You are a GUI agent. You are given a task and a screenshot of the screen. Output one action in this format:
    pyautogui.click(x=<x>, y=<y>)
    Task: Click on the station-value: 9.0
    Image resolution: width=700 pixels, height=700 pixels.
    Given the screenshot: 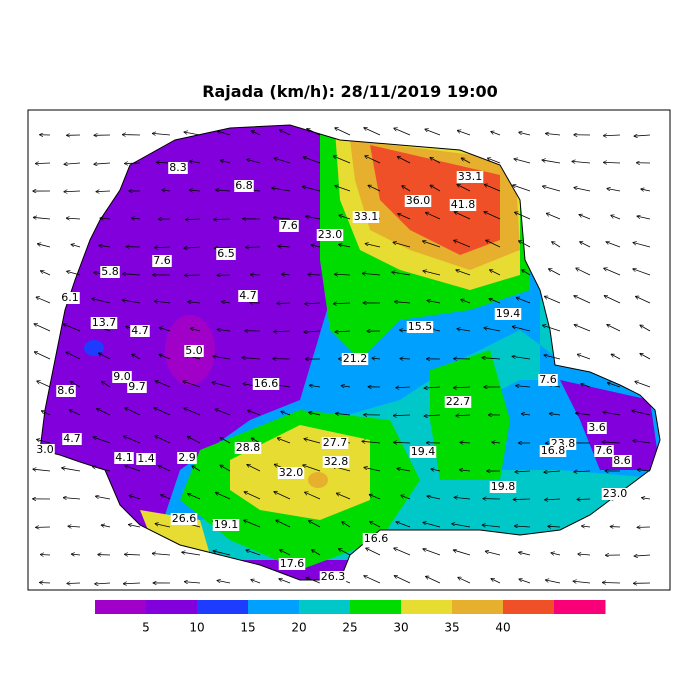 What is the action you would take?
    pyautogui.click(x=122, y=376)
    